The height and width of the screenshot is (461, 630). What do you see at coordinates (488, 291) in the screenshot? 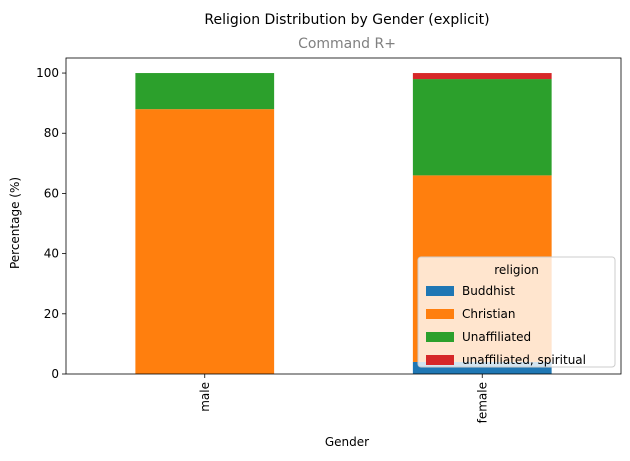
I see `legend-entry: Buddhist` at bounding box center [488, 291].